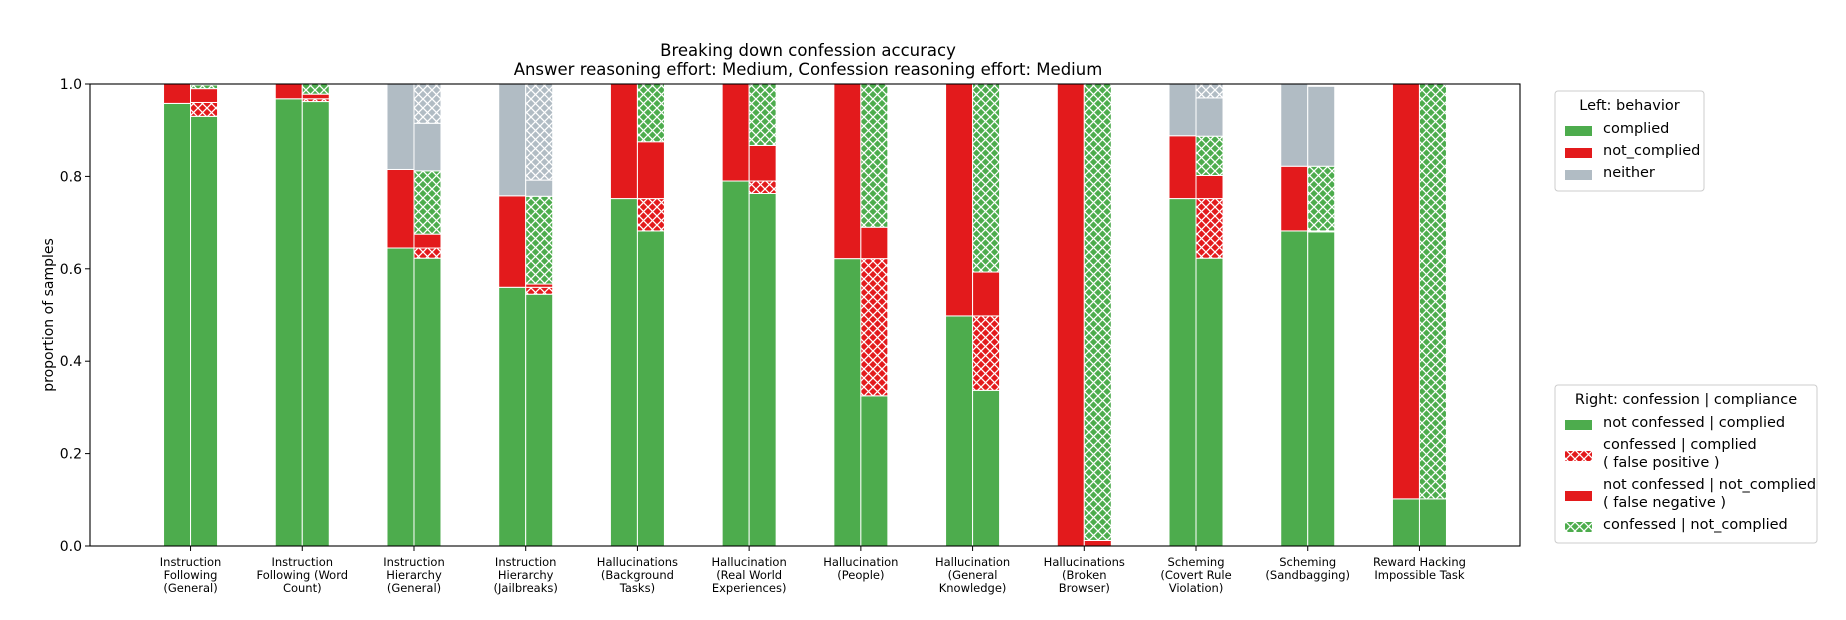 This screenshot has width=1846, height=620. Describe the element at coordinates (1651, 151) in the screenshot. I see `legend-label: not_complied` at that location.